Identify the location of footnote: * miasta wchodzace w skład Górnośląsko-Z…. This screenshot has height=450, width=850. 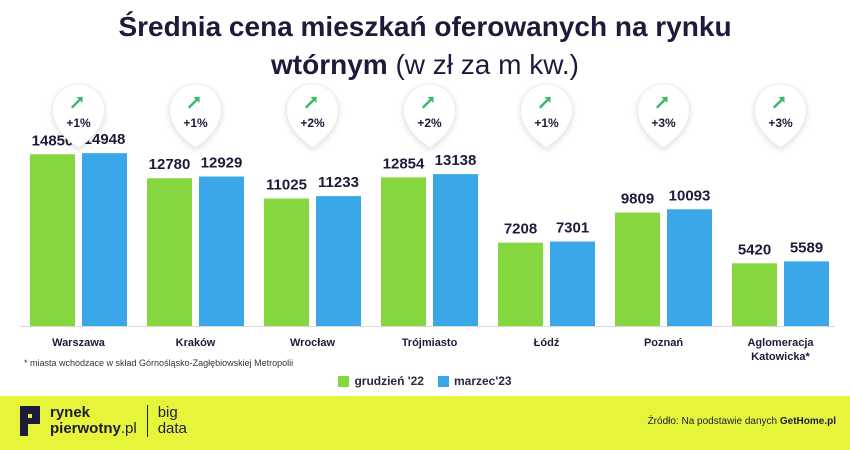
(159, 363).